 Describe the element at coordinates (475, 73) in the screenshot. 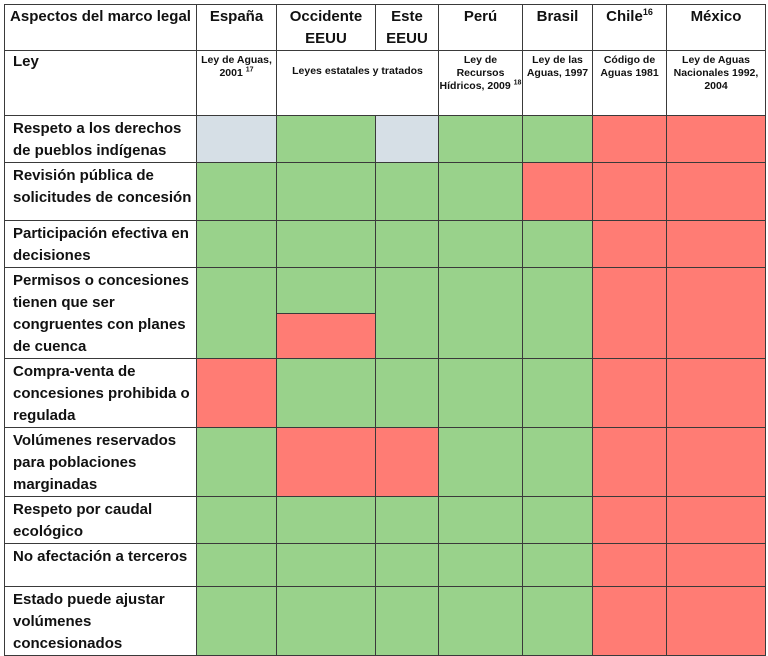

I see `law-peru-text: Ley de Recursos Hídricos, 2009` at that location.